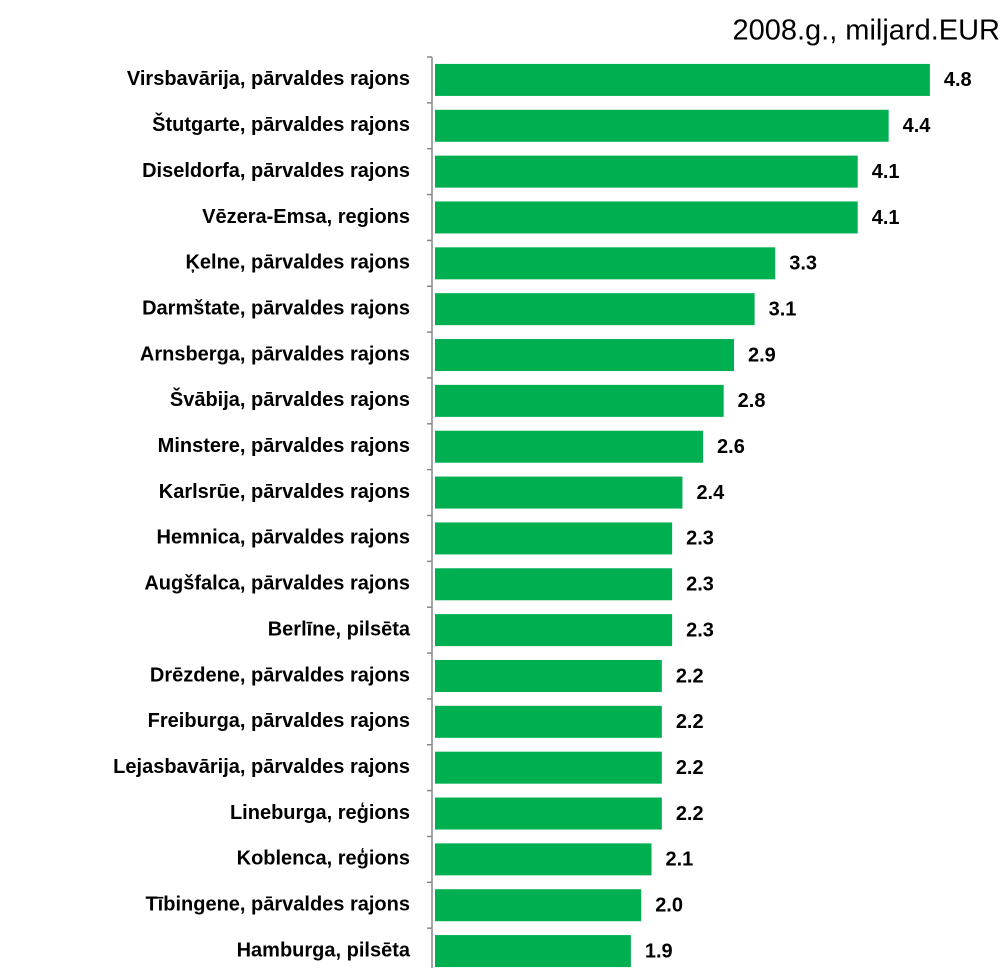 The width and height of the screenshot is (1005, 968). Describe the element at coordinates (277, 905) in the screenshot. I see `y-tick-label: Tībingene, pārvaldes rajons` at that location.